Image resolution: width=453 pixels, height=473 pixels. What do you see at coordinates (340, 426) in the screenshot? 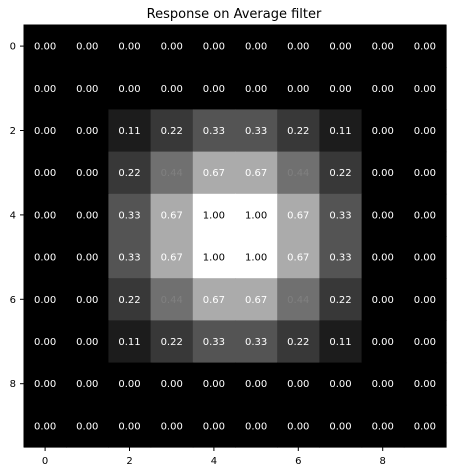
I see `cell-value-label-r9-c7: 0.00` at bounding box center [340, 426].